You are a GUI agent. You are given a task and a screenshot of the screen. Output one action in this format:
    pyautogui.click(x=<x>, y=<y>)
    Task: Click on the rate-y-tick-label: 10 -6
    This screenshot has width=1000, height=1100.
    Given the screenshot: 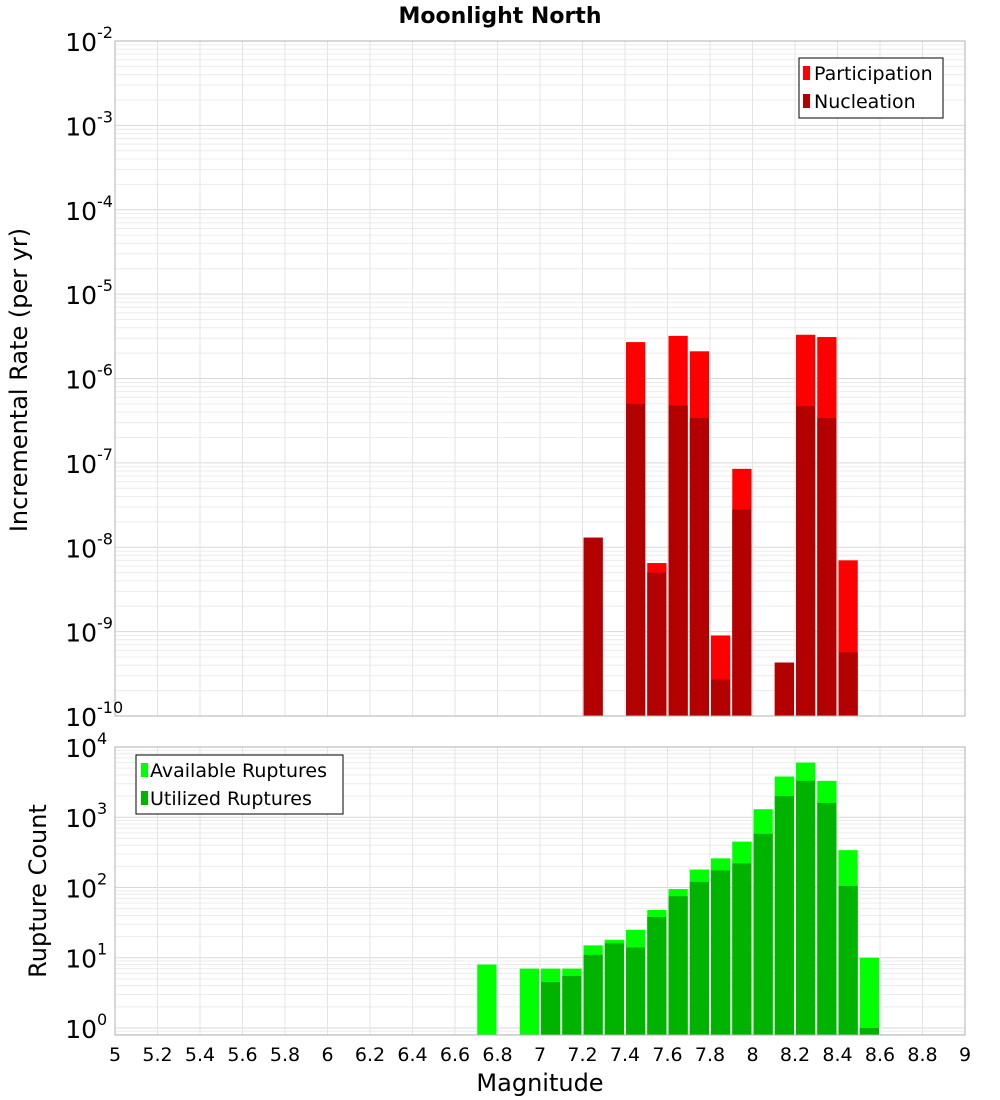 What is the action you would take?
    pyautogui.click(x=89, y=378)
    